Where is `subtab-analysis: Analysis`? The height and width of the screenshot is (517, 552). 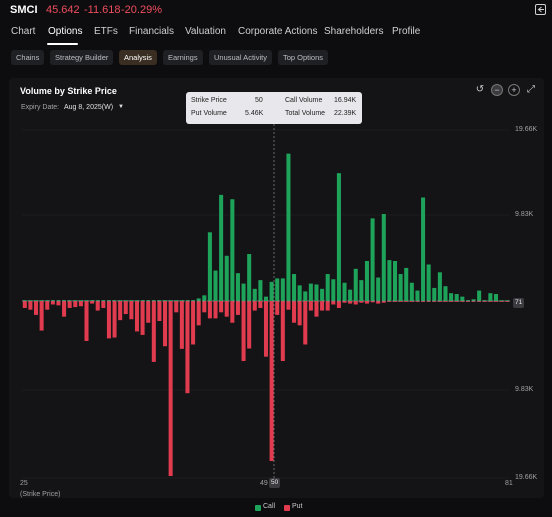 subtab-analysis: Analysis is located at coordinates (138, 57).